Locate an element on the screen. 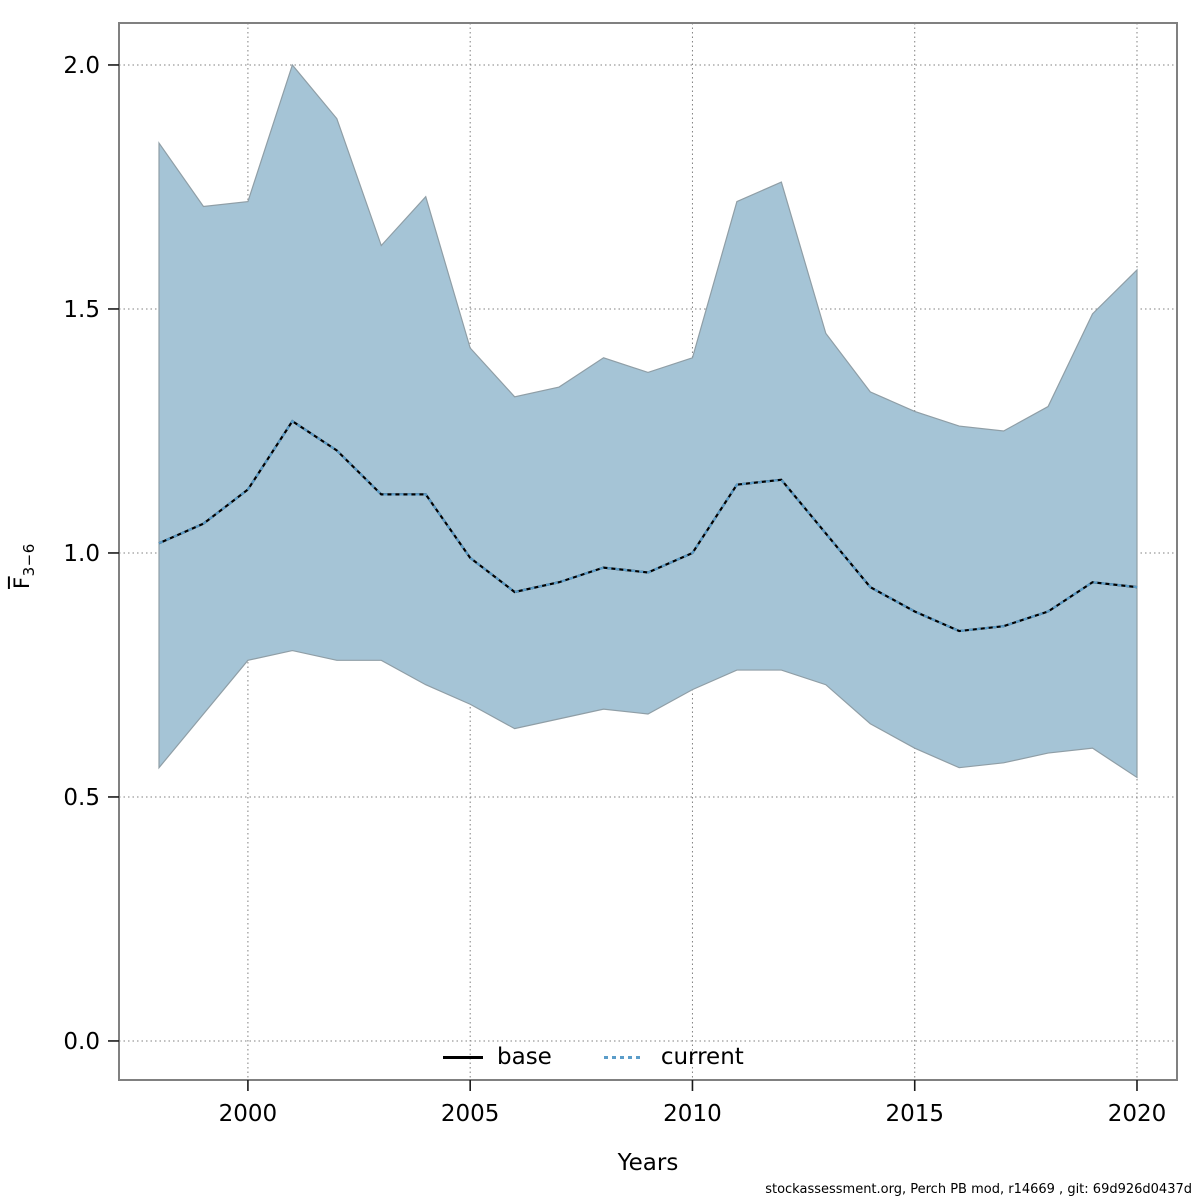 The width and height of the screenshot is (1200, 1200). y-tick-label: 0.5 is located at coordinates (81, 798).